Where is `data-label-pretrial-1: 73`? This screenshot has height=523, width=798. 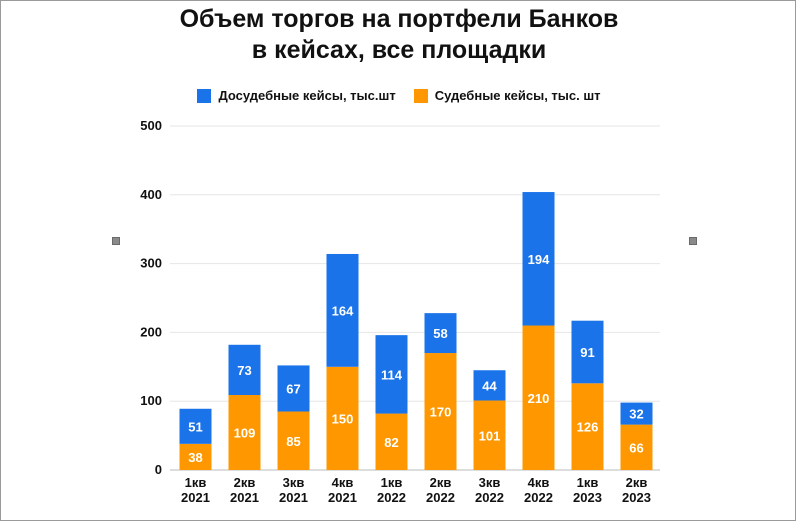 data-label-pretrial-1: 73 is located at coordinates (244, 370).